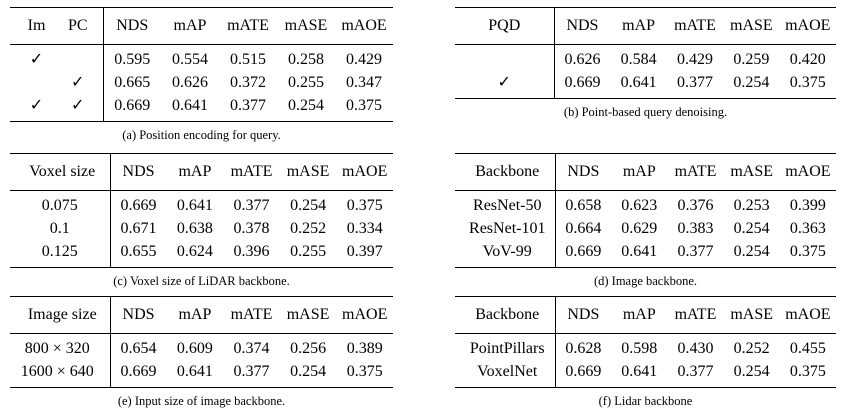 The width and height of the screenshot is (852, 414). What do you see at coordinates (504, 26) in the screenshot?
I see `column-header-pqd: PQD` at bounding box center [504, 26].